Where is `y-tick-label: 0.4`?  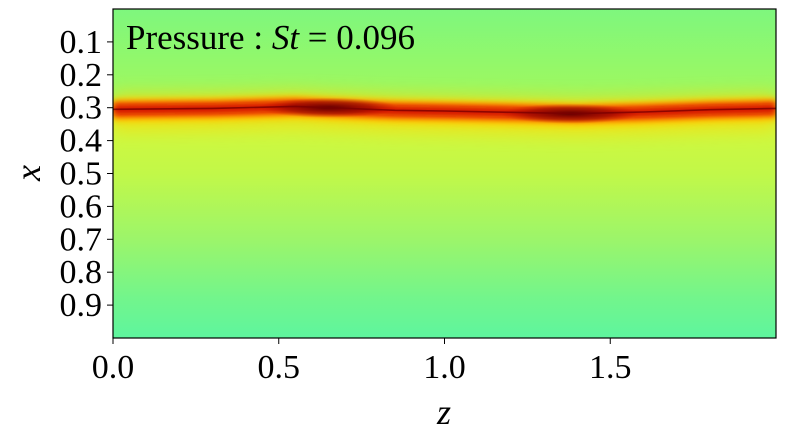
y-tick-label: 0.4 is located at coordinates (81, 141).